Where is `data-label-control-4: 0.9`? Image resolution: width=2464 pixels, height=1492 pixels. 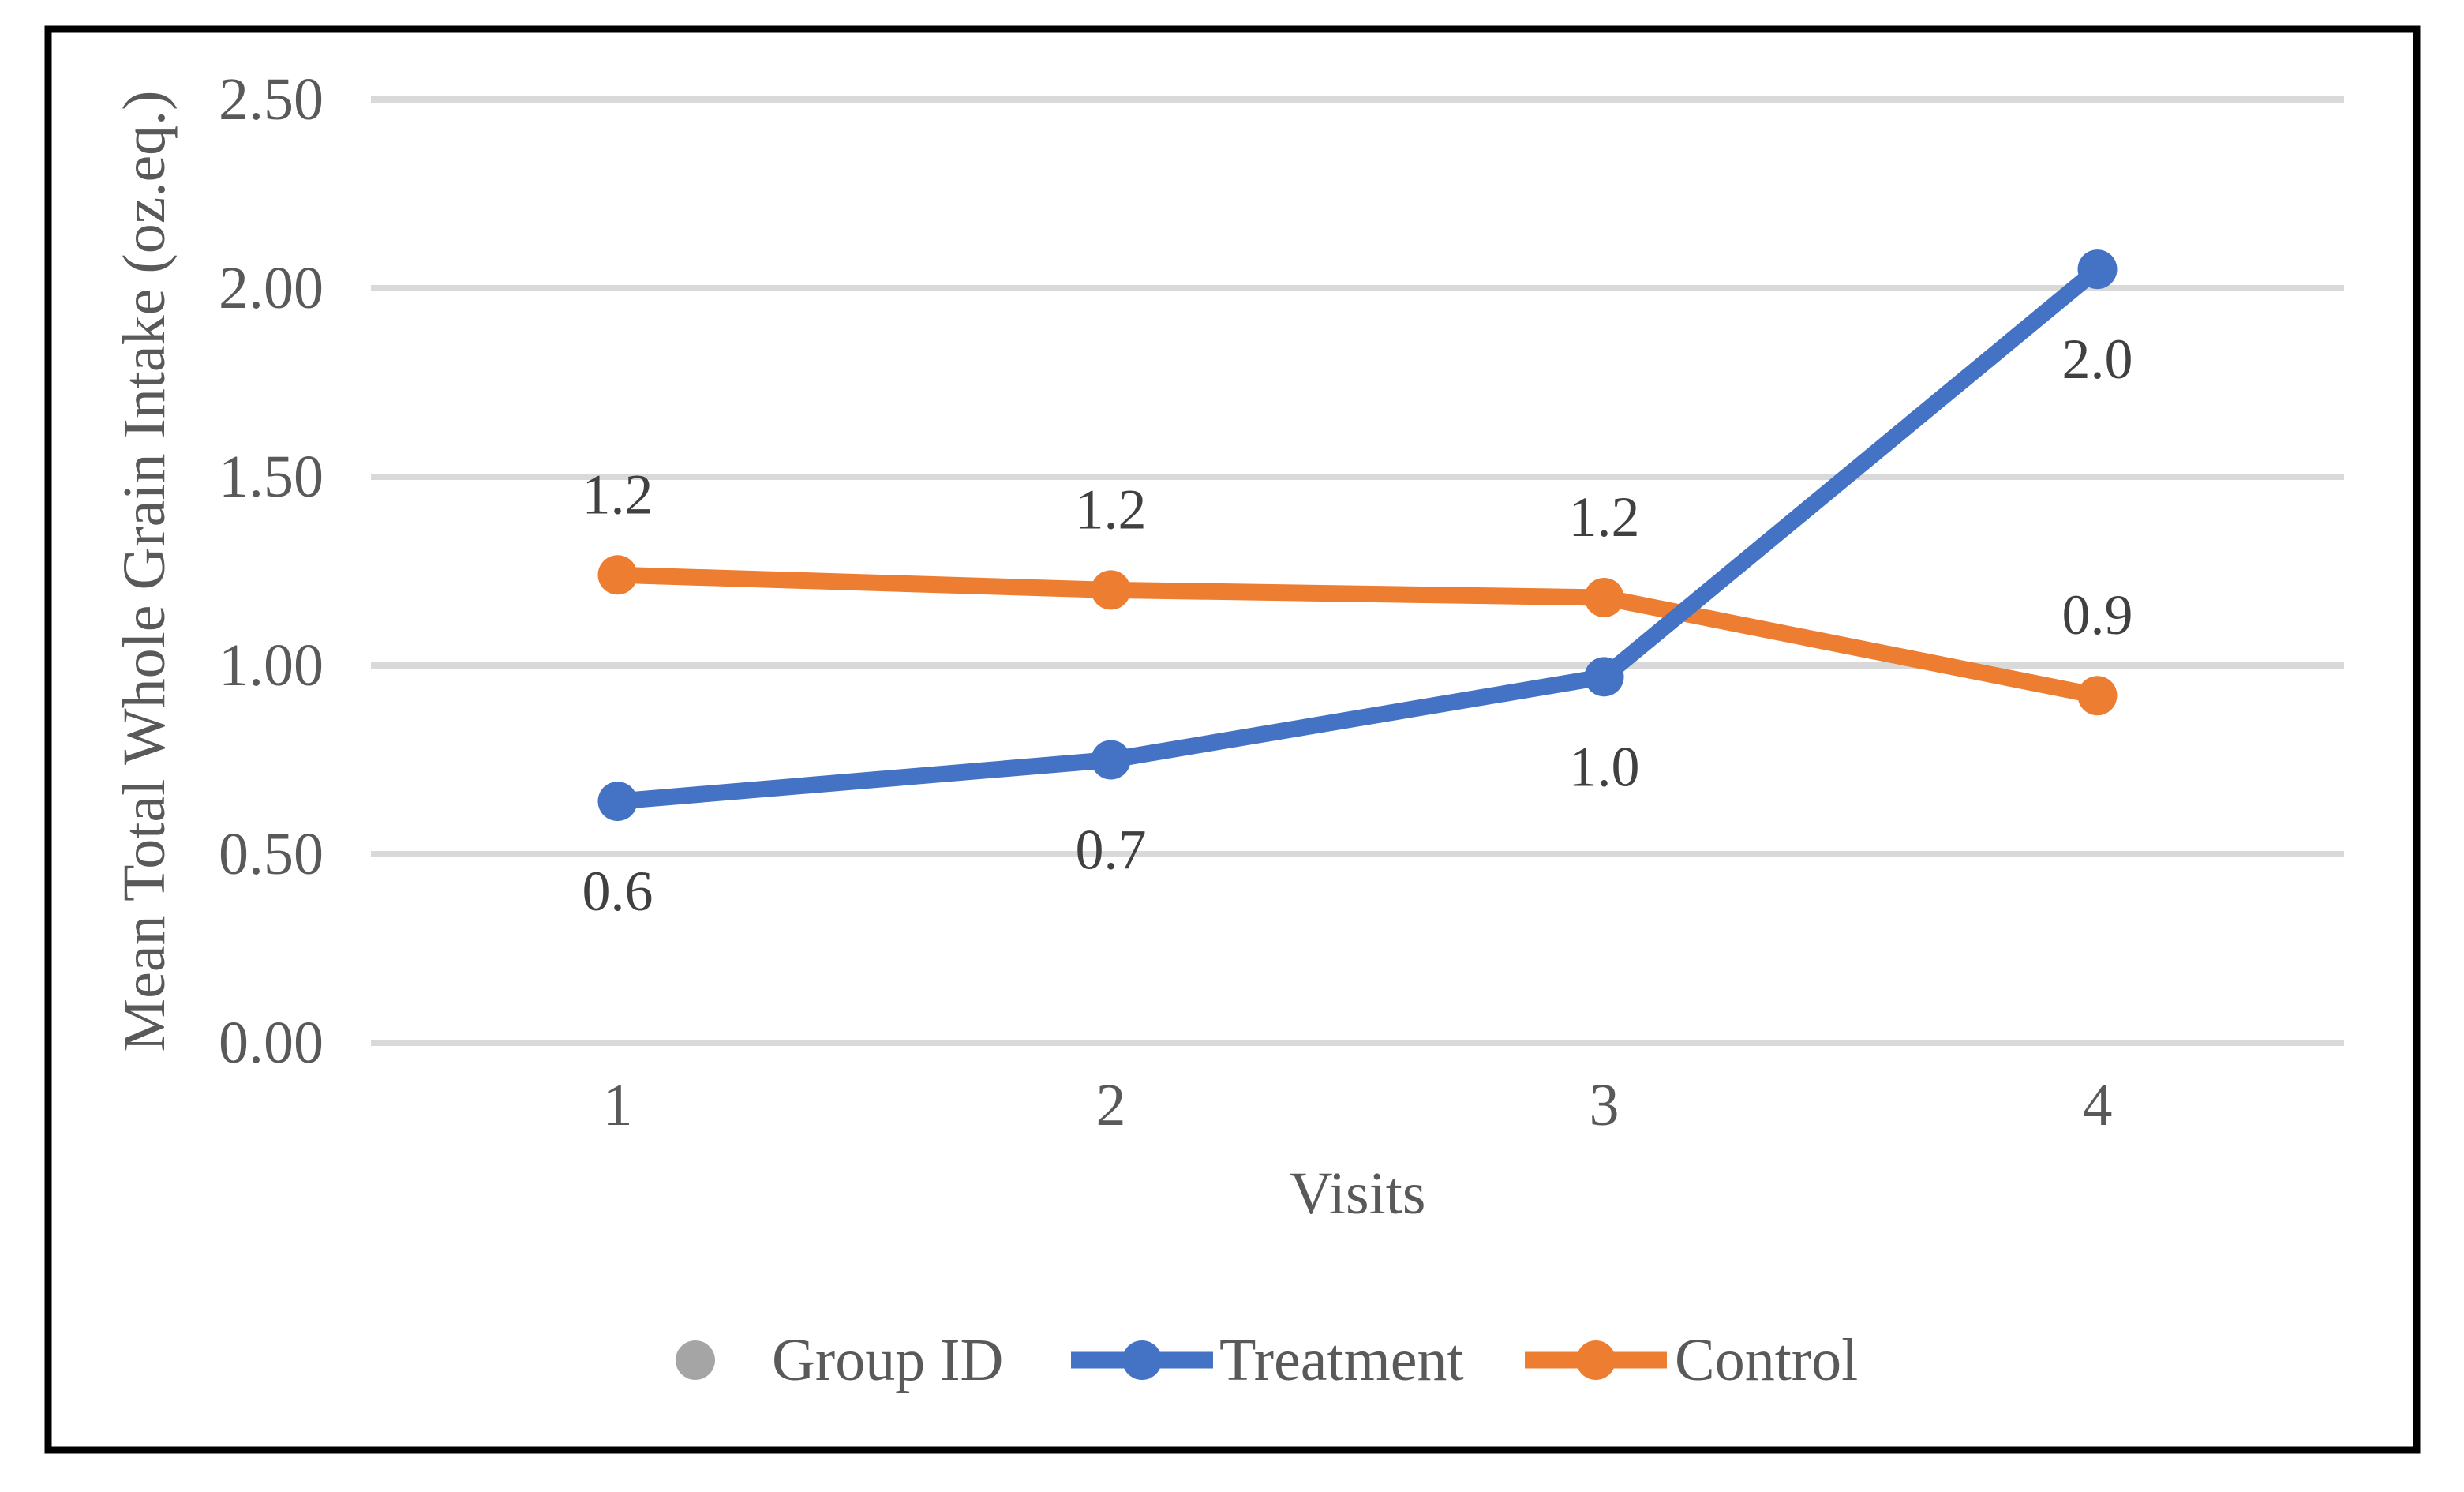 data-label-control-4: 0.9 is located at coordinates (2097, 615).